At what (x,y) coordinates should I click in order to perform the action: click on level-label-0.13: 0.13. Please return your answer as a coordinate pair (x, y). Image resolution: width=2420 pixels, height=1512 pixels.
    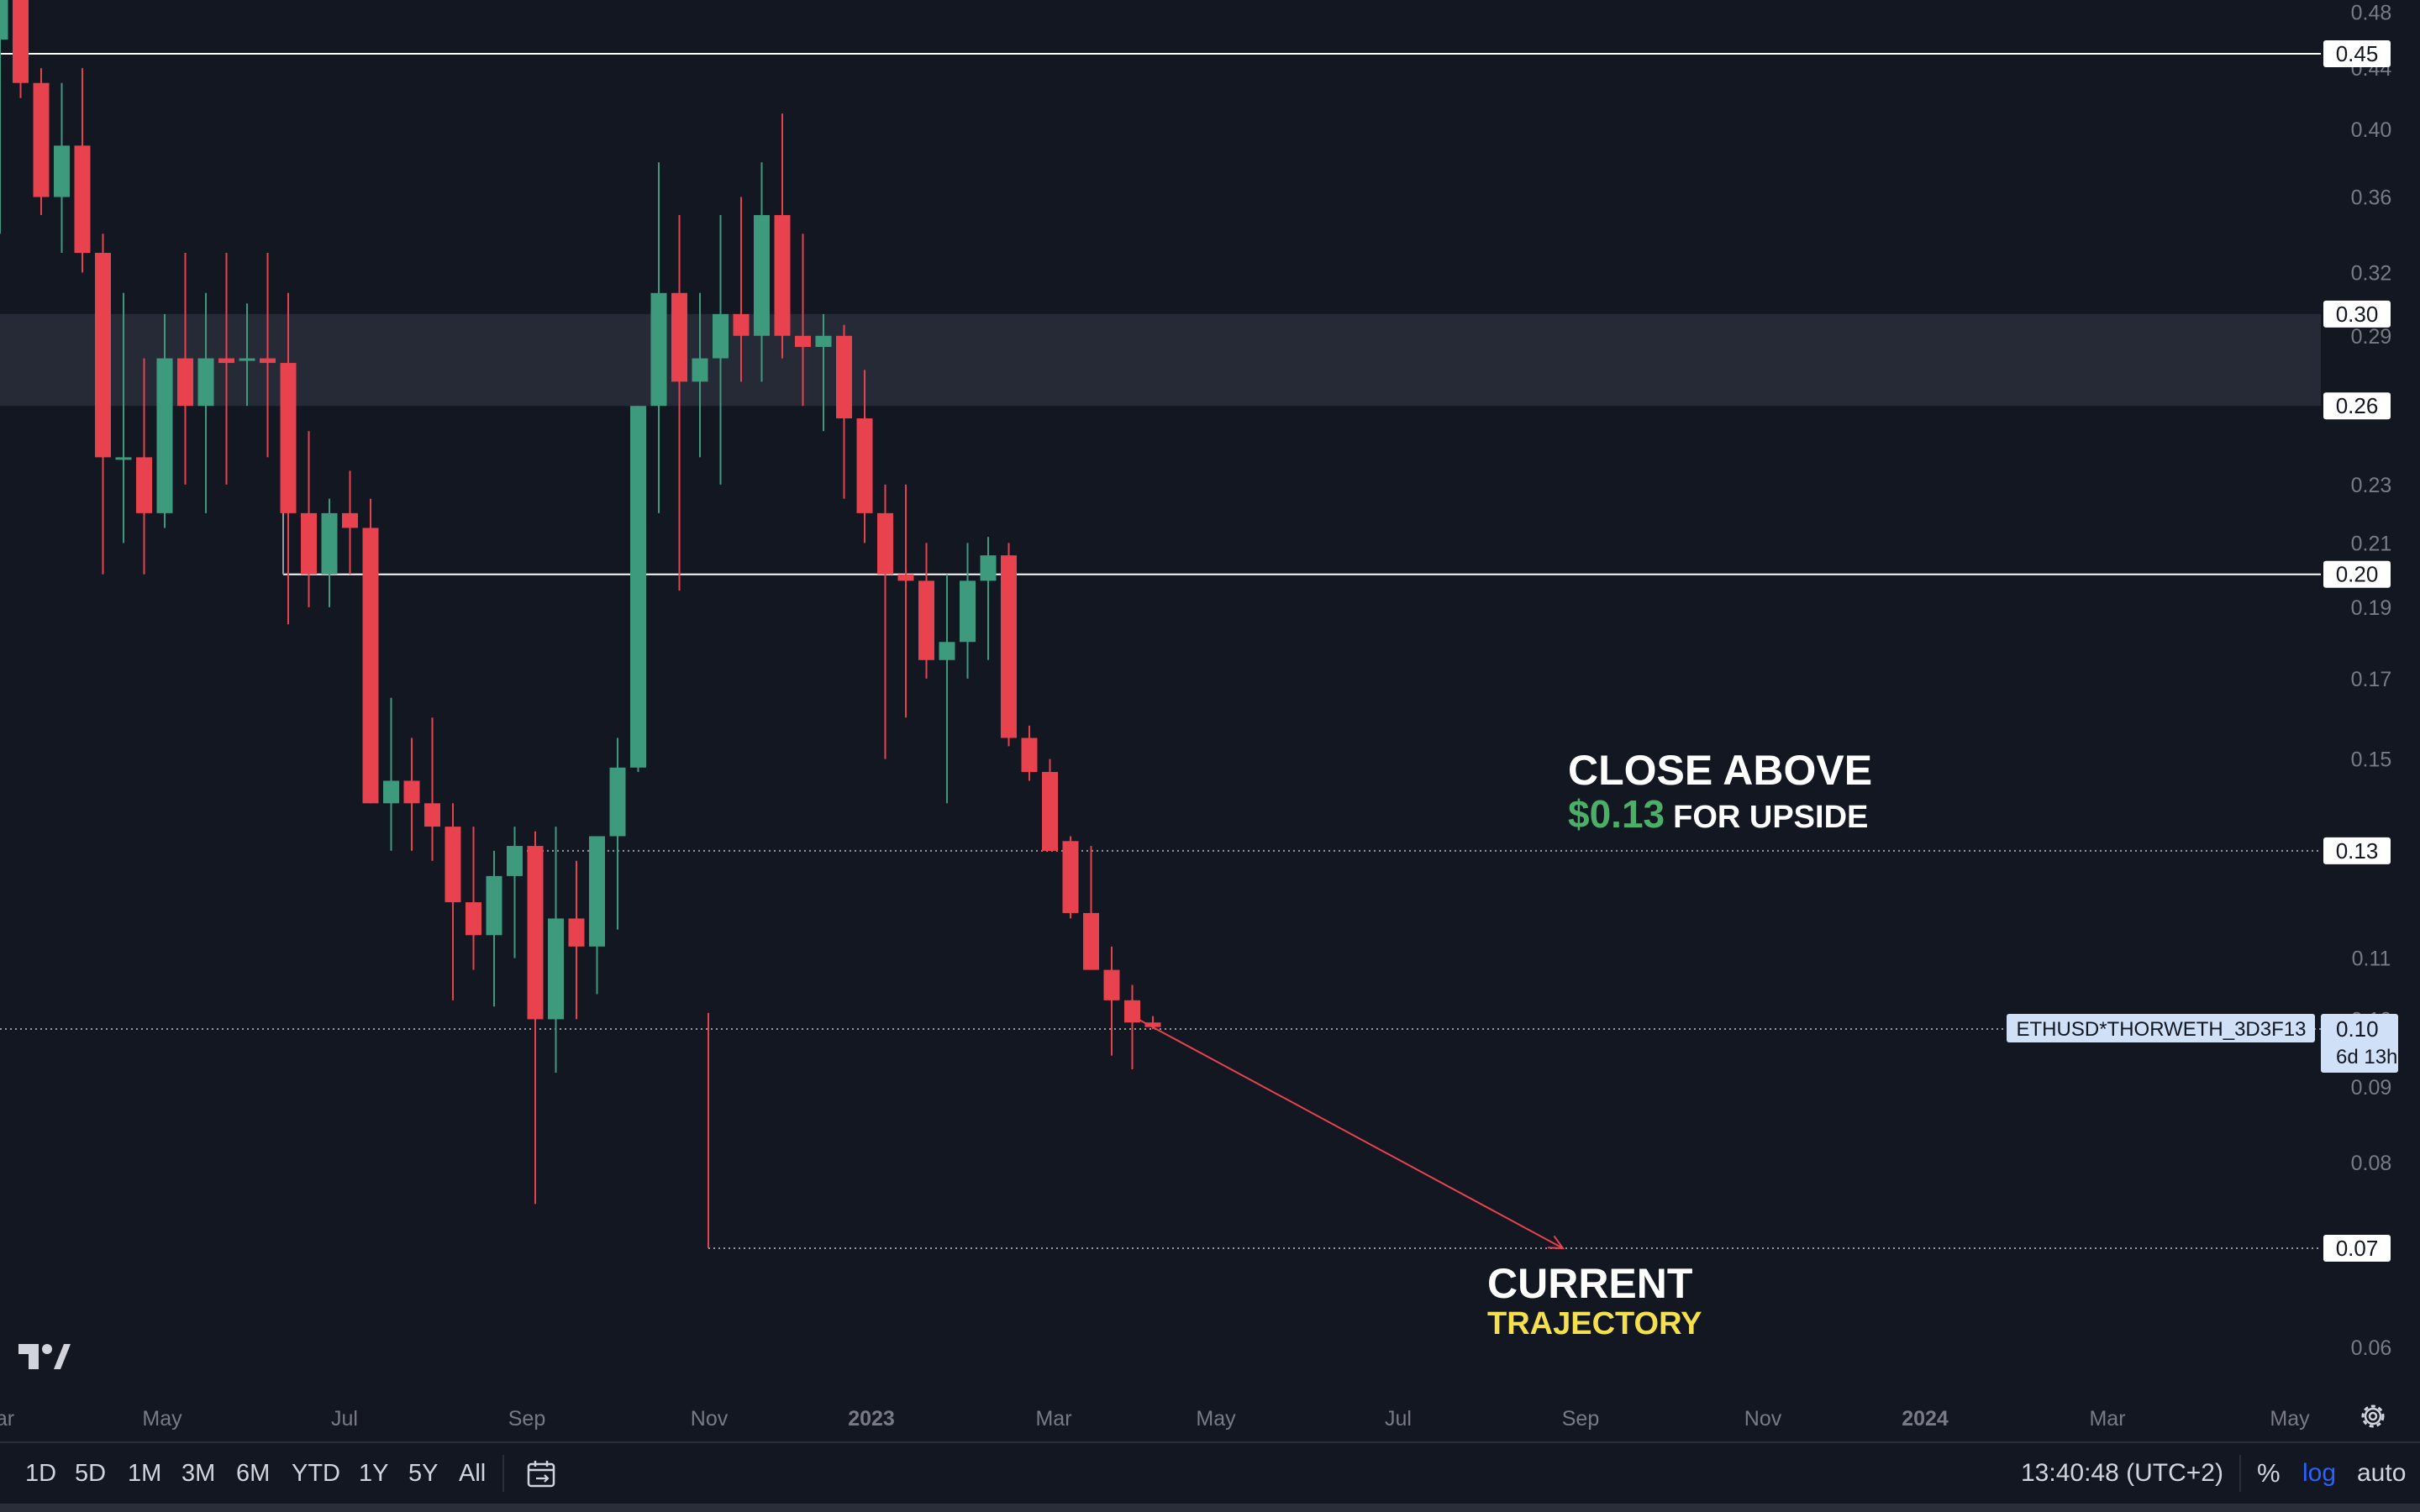
    Looking at the image, I should click on (2357, 851).